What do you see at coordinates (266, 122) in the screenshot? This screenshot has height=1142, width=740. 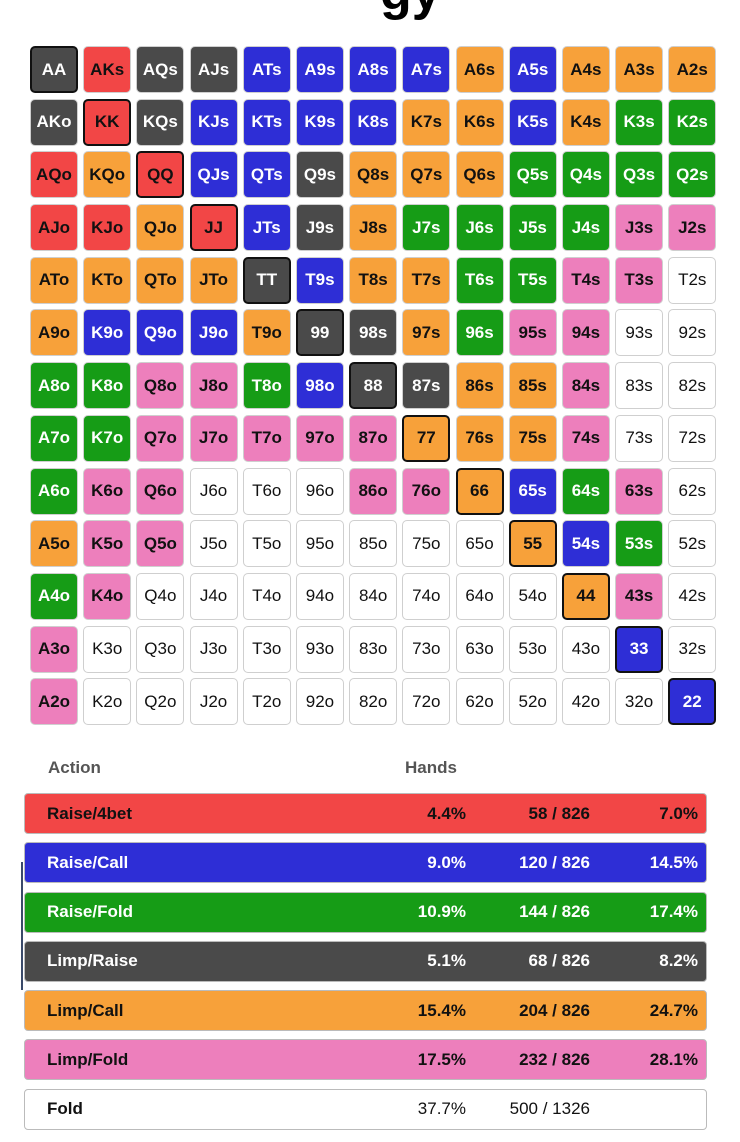 I see `hand-cell: KTs` at bounding box center [266, 122].